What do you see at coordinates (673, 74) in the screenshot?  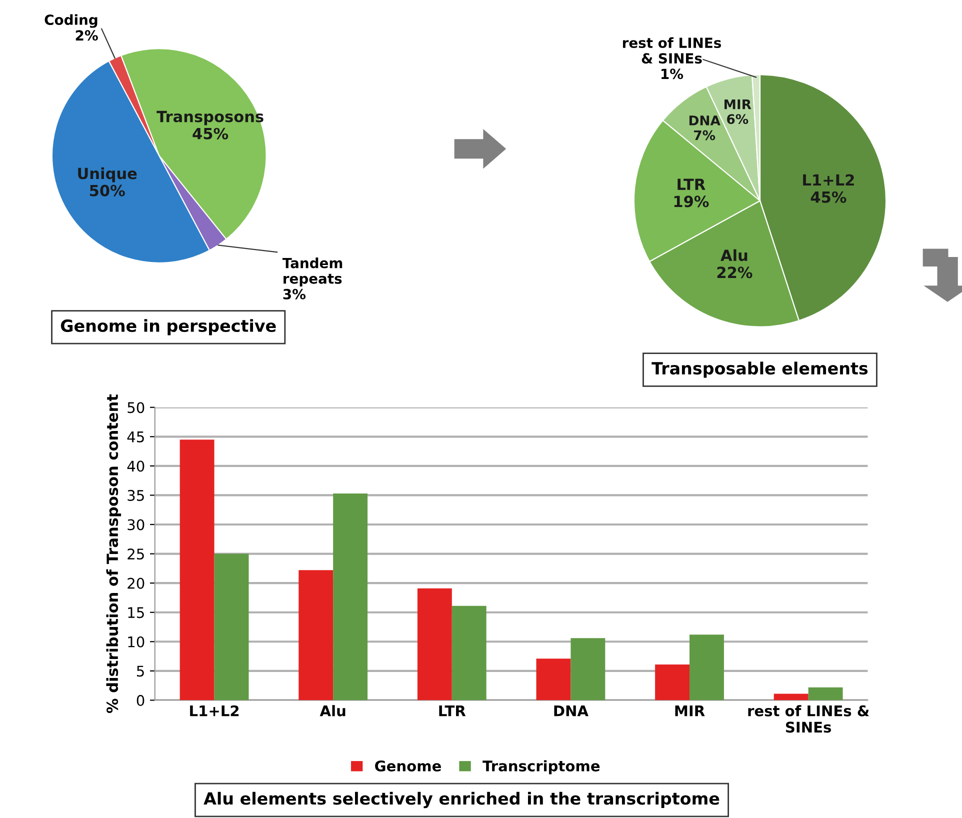 I see `data-label: 1%` at bounding box center [673, 74].